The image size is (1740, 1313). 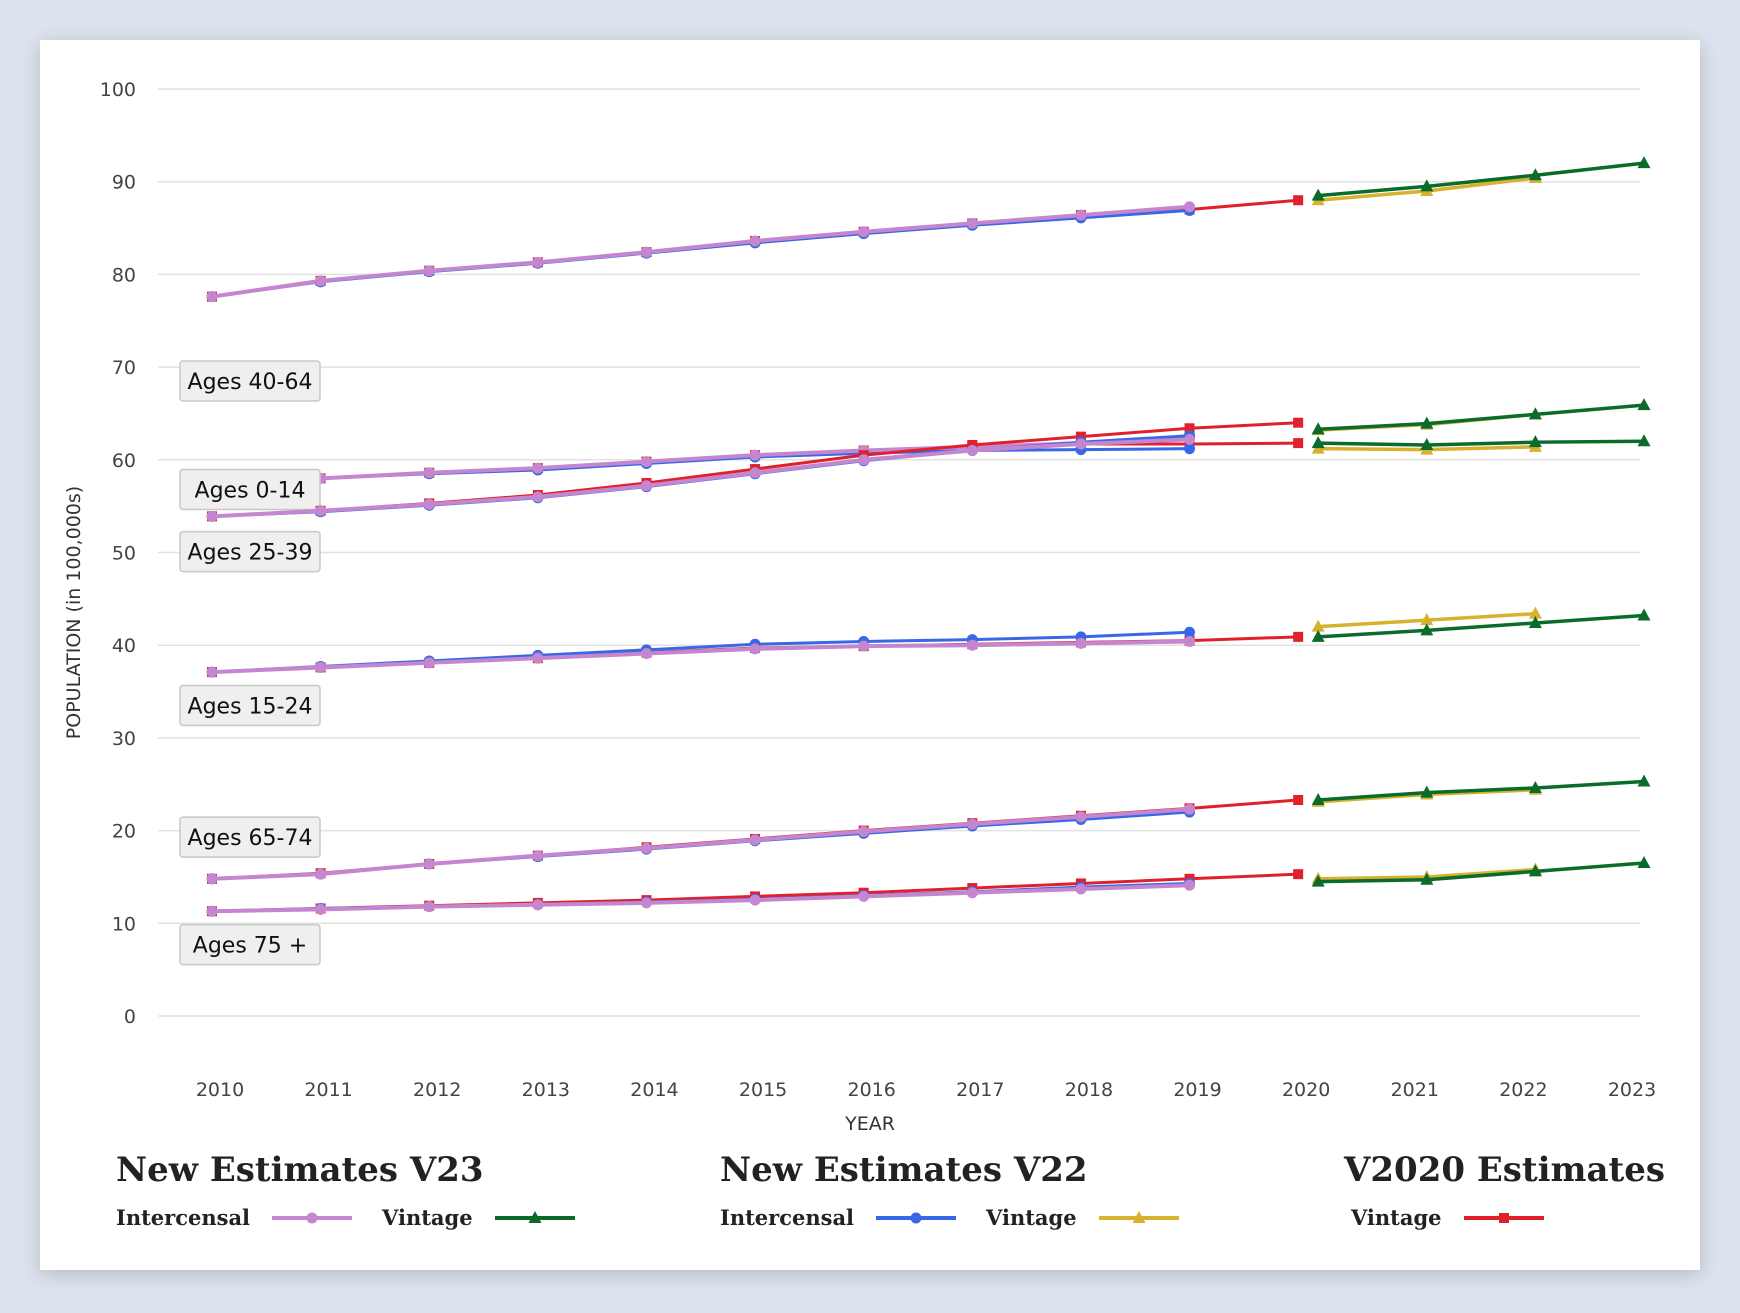 What do you see at coordinates (980, 1090) in the screenshot?
I see `x-tick-label: 2017` at bounding box center [980, 1090].